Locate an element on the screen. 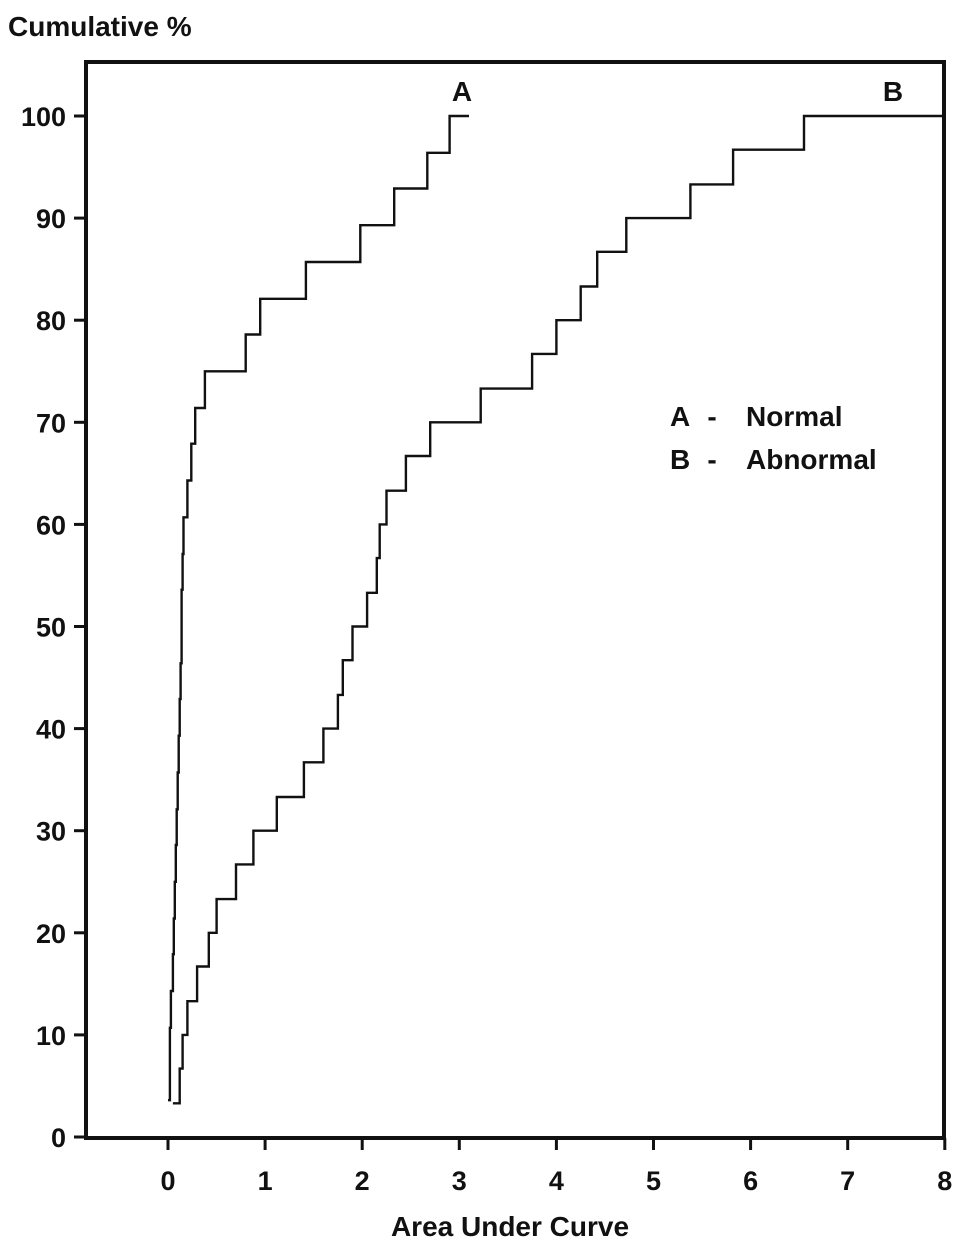 The height and width of the screenshot is (1246, 954). y-tick-label: 80 is located at coordinates (51, 321).